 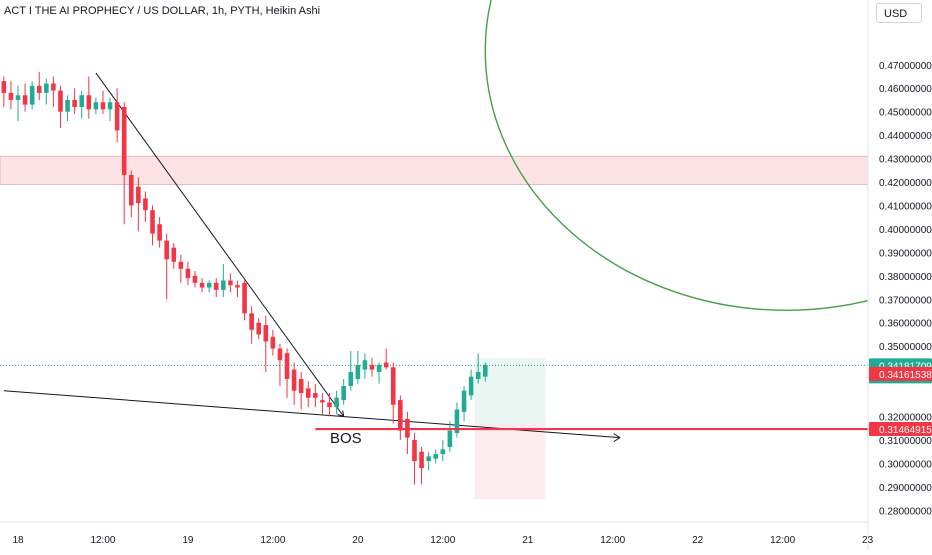 What do you see at coordinates (188, 540) in the screenshot?
I see `x-tick-label: 19` at bounding box center [188, 540].